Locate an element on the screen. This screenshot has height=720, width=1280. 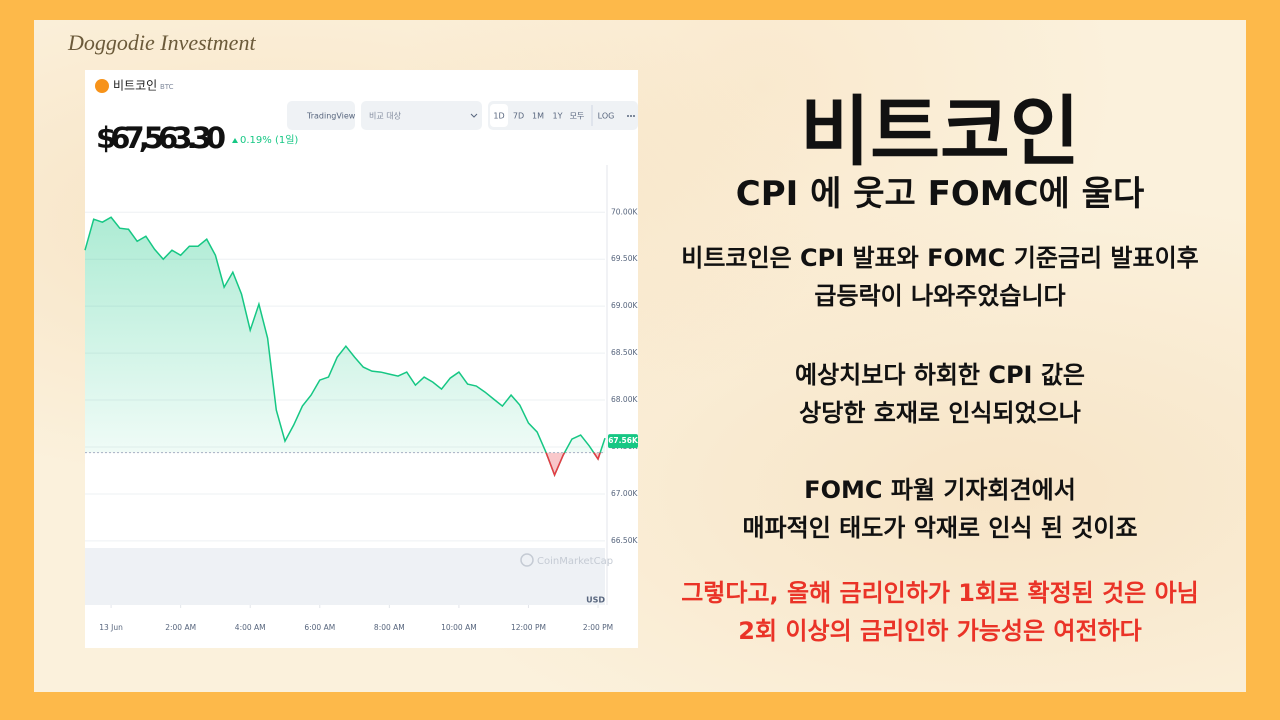
paragraph-line: 비트코인은 CPI 발표와 FOMC 기준금리 발표이후 is located at coordinates (940, 258).